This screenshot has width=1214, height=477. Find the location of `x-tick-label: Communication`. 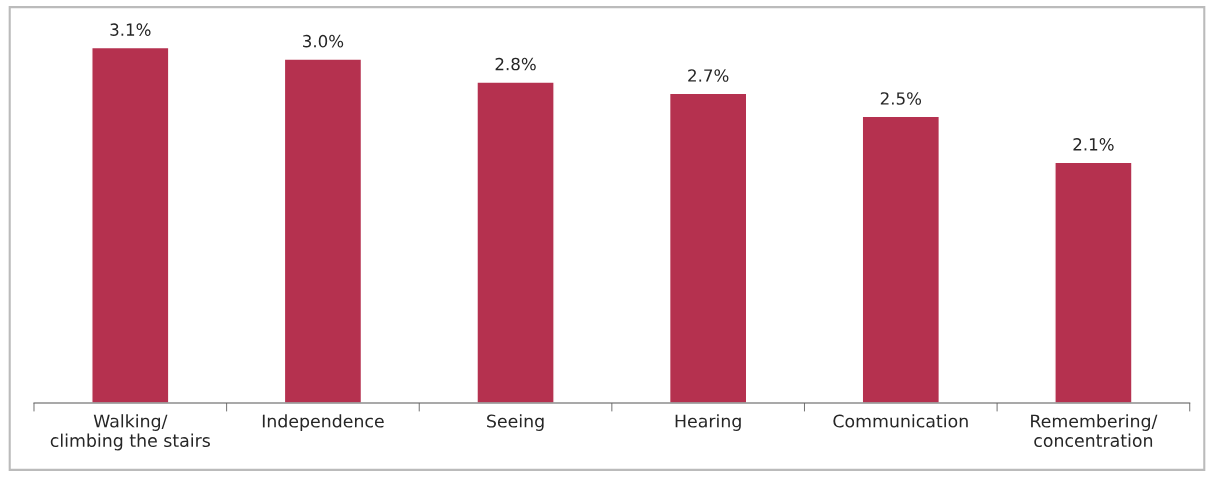

x-tick-label: Communication is located at coordinates (900, 421).